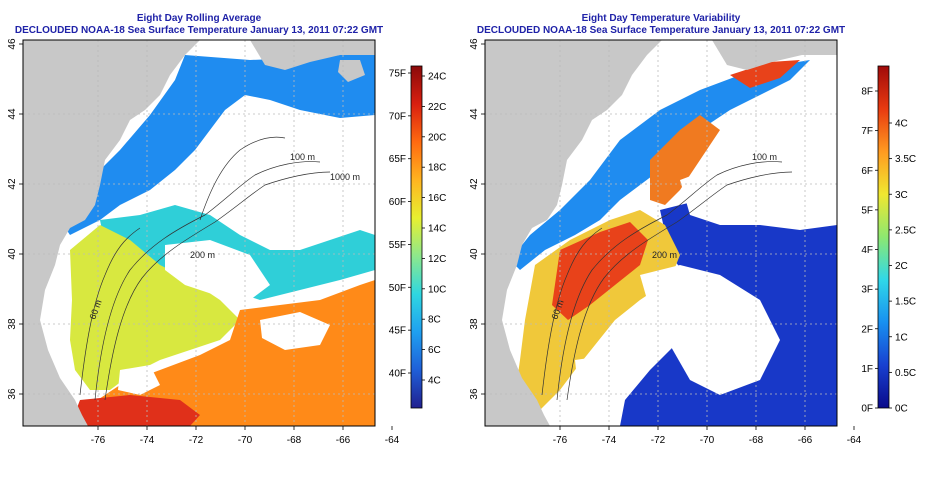  Describe the element at coordinates (437, 107) in the screenshot. I see `colorbar-c-label: 22C` at that location.